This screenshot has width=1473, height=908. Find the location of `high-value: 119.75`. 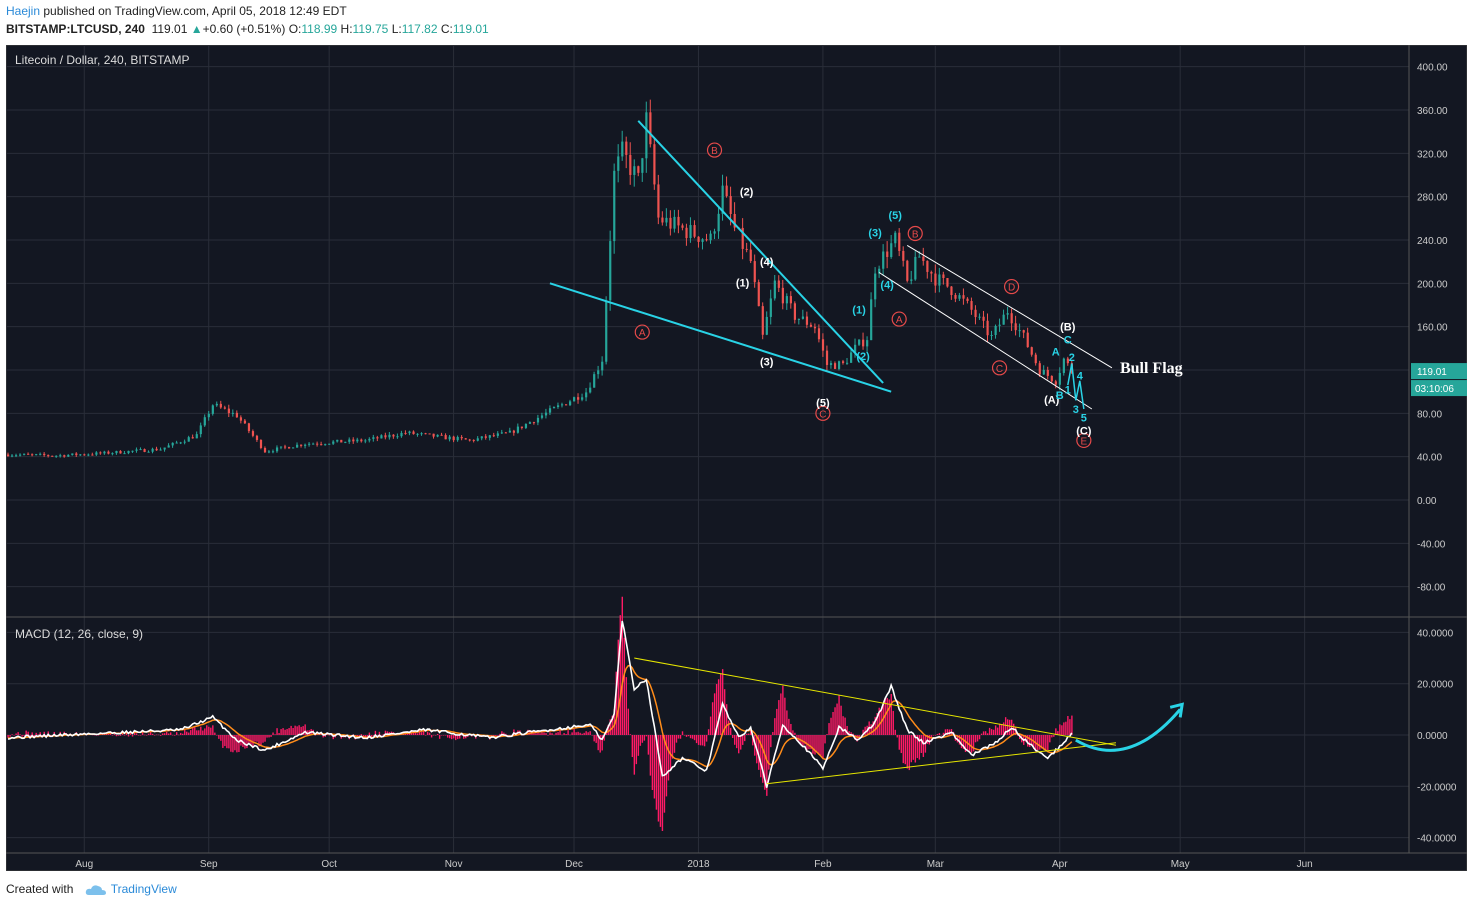

high-value: 119.75 is located at coordinates (370, 29).